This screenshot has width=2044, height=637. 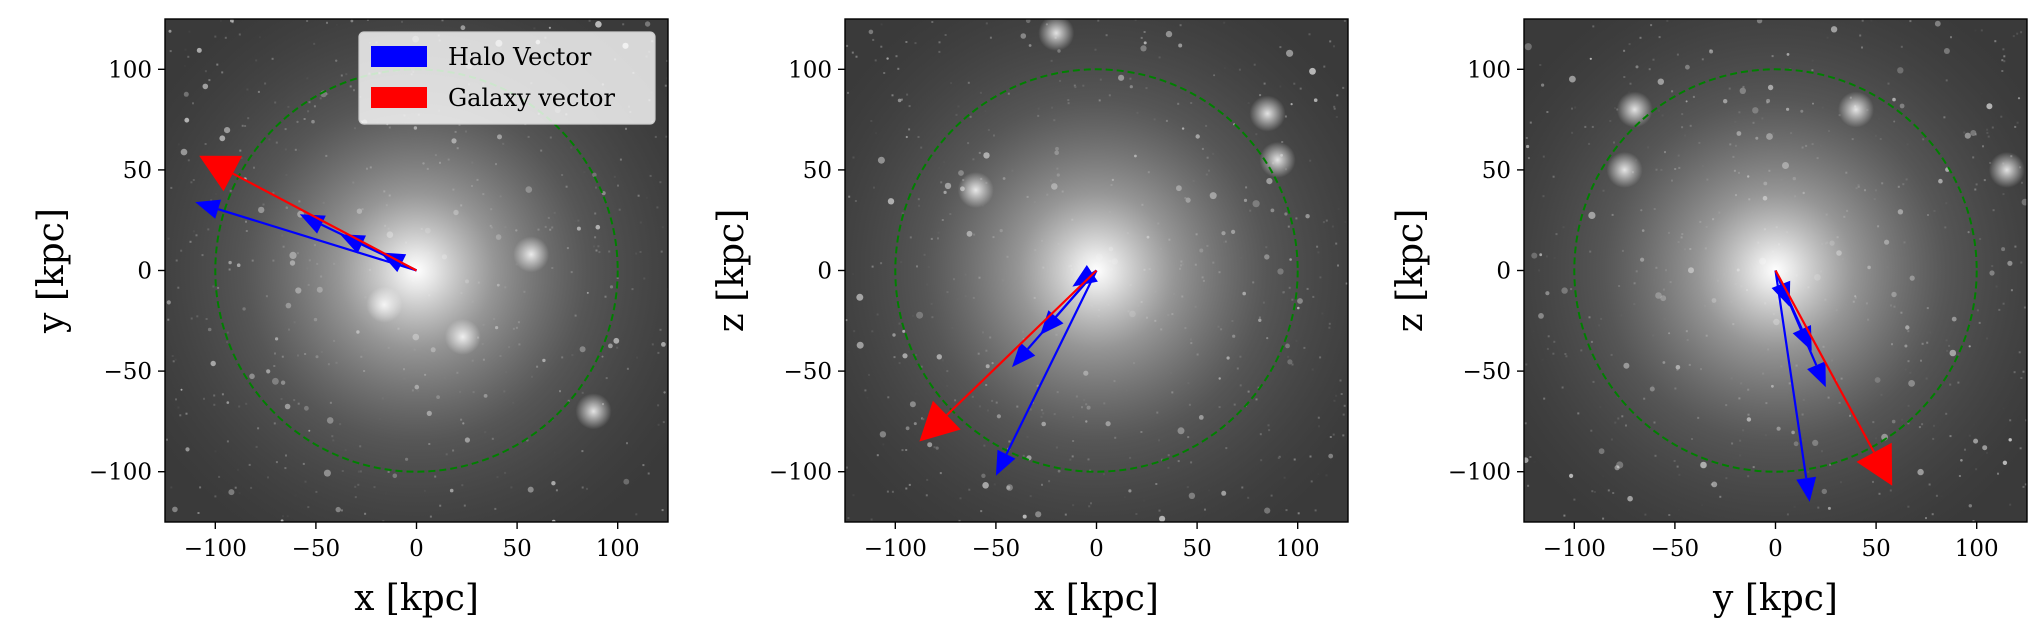 What do you see at coordinates (520, 57) in the screenshot?
I see `legend-label: Halo Vector` at bounding box center [520, 57].